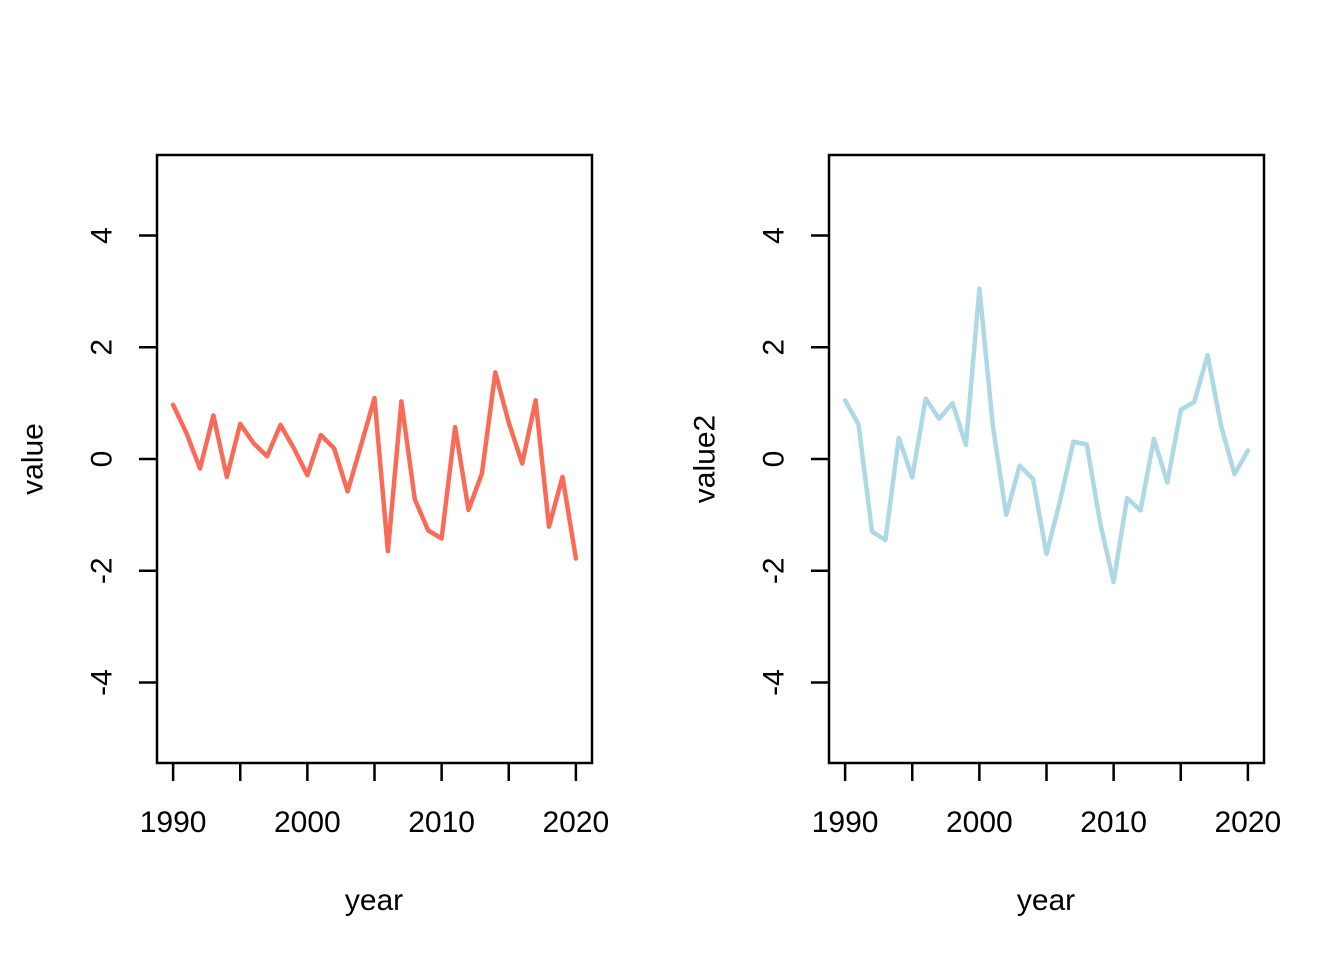  Describe the element at coordinates (1046, 435) in the screenshot. I see `value2-data-line` at that location.